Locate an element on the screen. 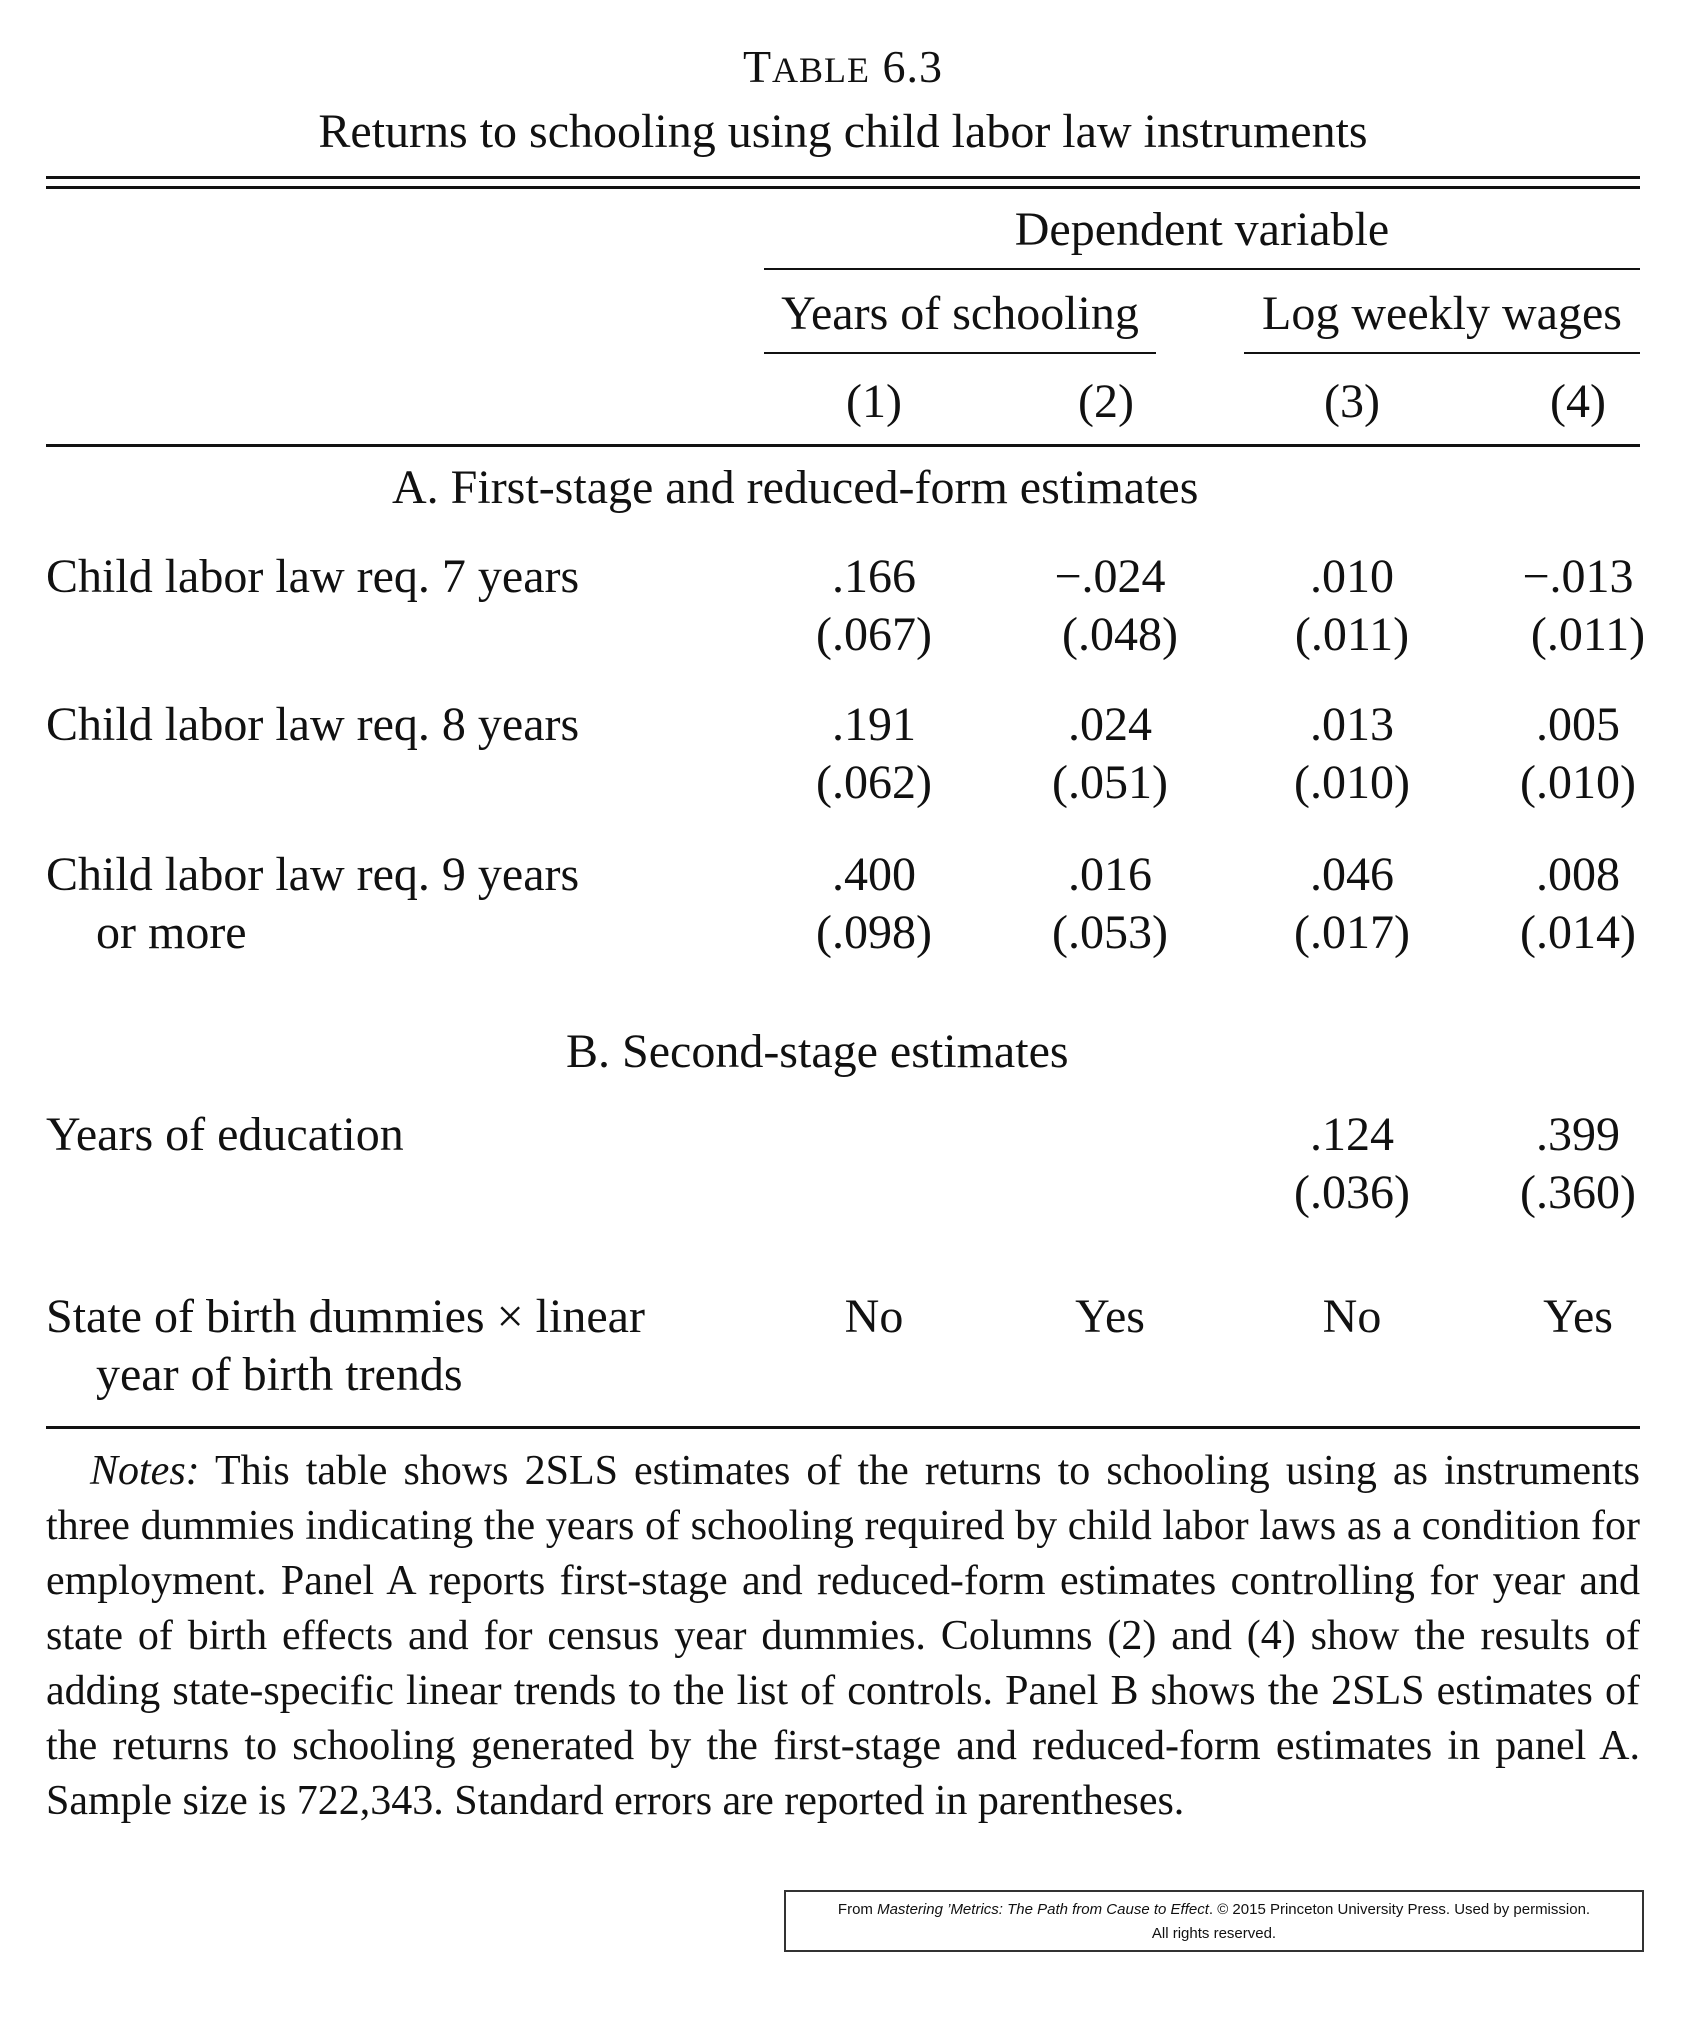 The height and width of the screenshot is (2018, 1696). coef: .005 is located at coordinates (1578, 724).